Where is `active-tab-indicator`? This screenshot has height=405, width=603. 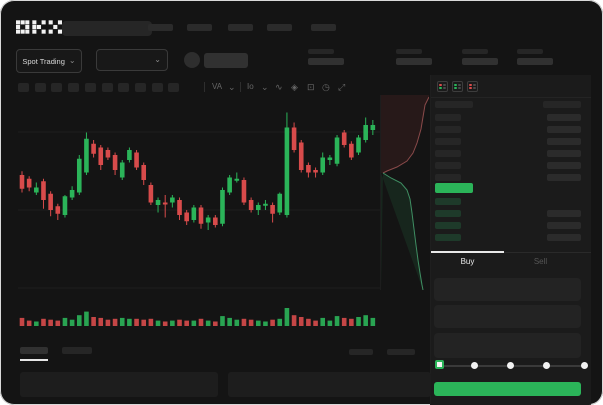
active-tab-indicator is located at coordinates (467, 252).